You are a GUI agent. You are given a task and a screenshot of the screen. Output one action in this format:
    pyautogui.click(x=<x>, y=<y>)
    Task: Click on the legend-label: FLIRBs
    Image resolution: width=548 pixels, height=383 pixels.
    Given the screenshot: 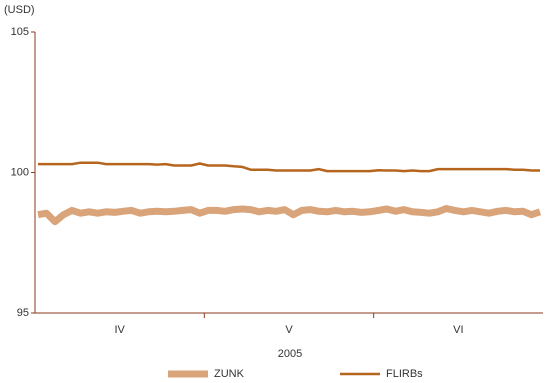 What is the action you would take?
    pyautogui.click(x=404, y=374)
    